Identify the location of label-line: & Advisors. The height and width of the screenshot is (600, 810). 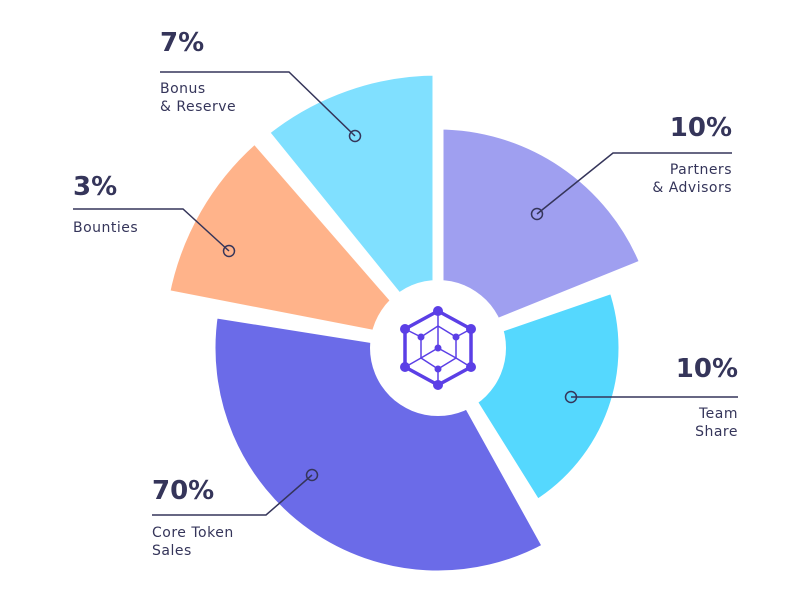
(692, 188).